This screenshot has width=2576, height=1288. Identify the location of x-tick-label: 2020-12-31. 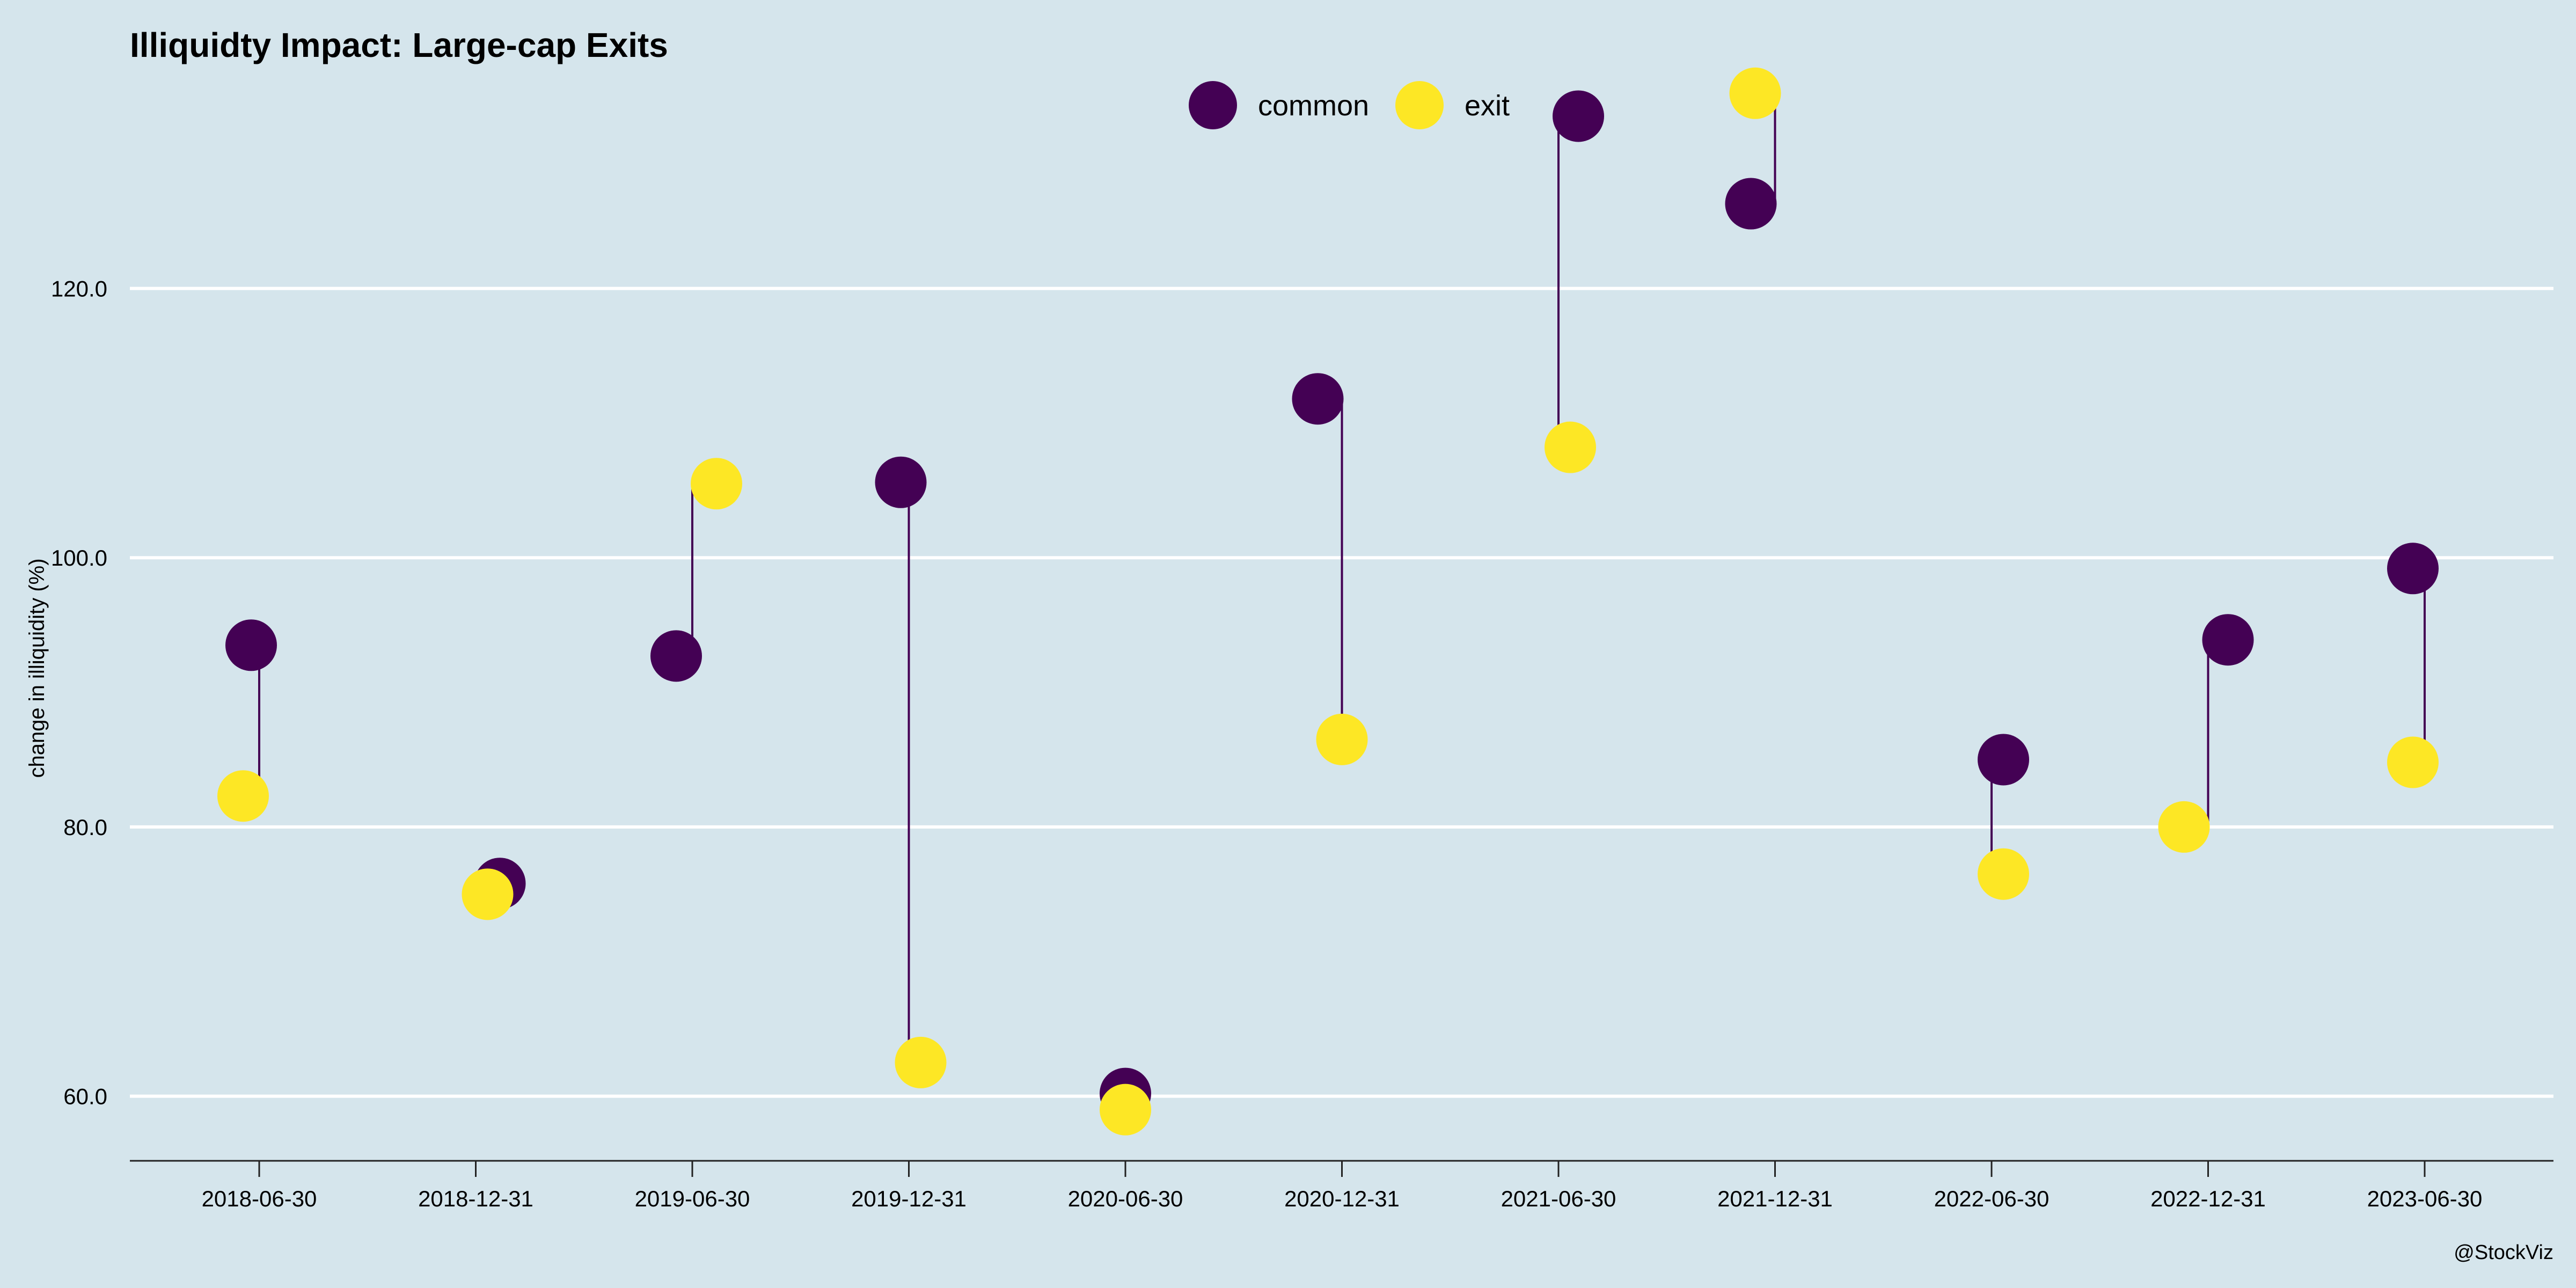
(1342, 1198).